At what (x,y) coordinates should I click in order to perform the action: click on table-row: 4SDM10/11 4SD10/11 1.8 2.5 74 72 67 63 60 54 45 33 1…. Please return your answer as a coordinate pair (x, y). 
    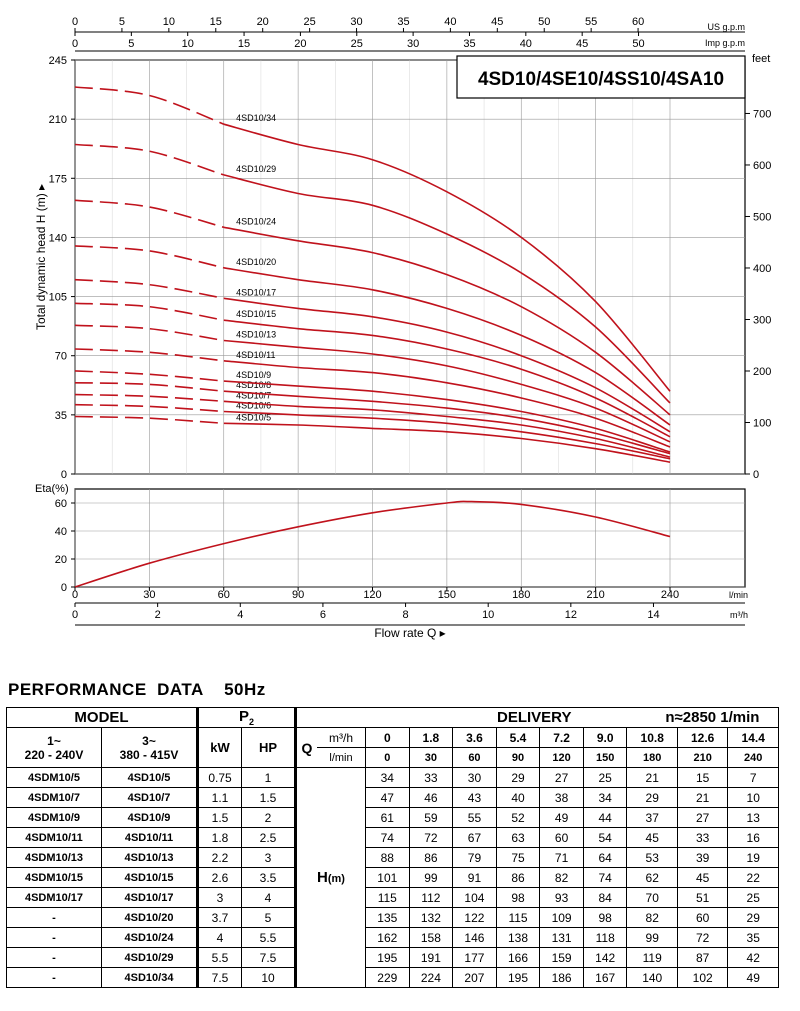
    Looking at the image, I should click on (392, 837).